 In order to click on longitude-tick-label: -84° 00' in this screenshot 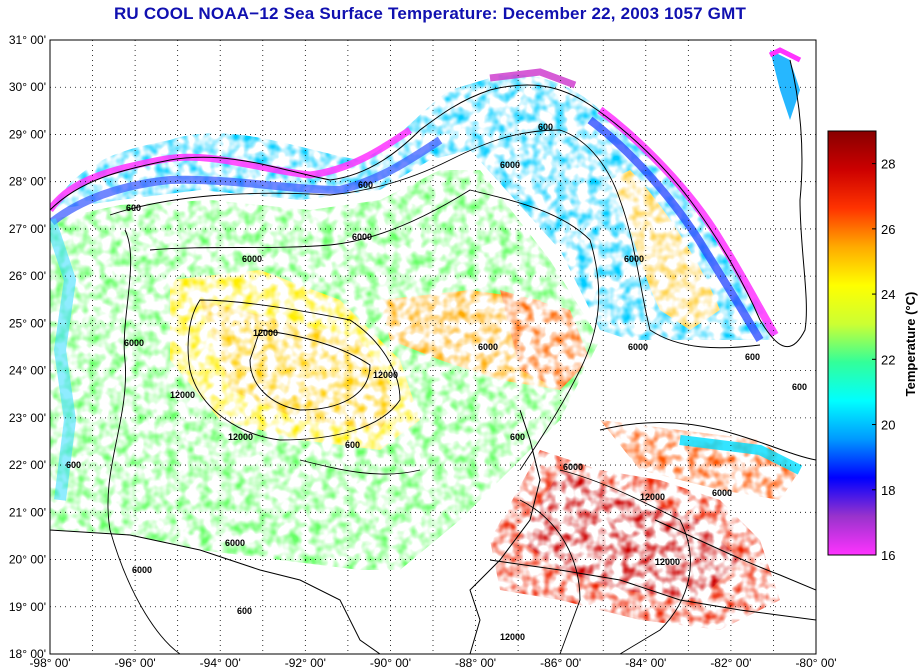, I will do `click(645, 663)`.